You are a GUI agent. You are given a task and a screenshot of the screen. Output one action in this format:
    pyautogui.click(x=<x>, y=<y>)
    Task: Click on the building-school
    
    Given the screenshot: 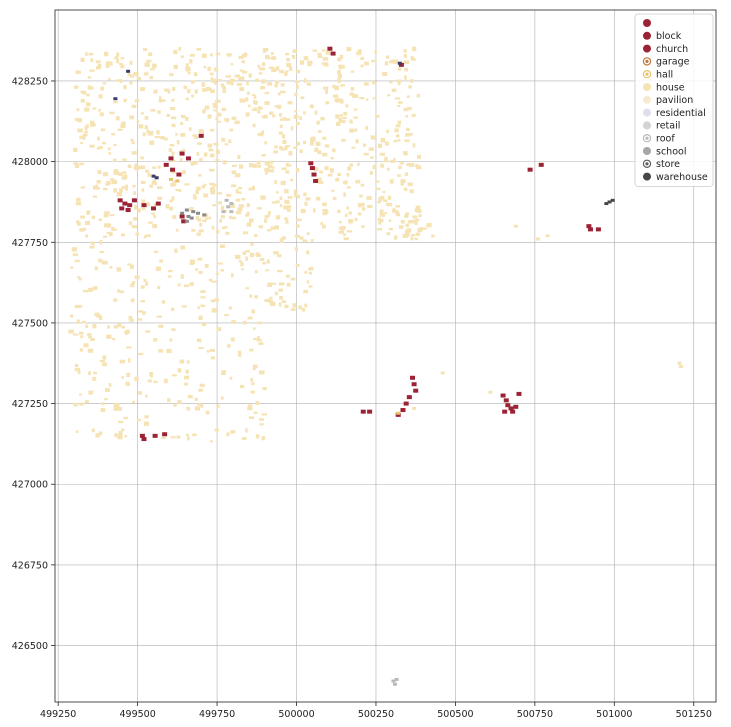 What is the action you would take?
    pyautogui.click(x=191, y=218)
    